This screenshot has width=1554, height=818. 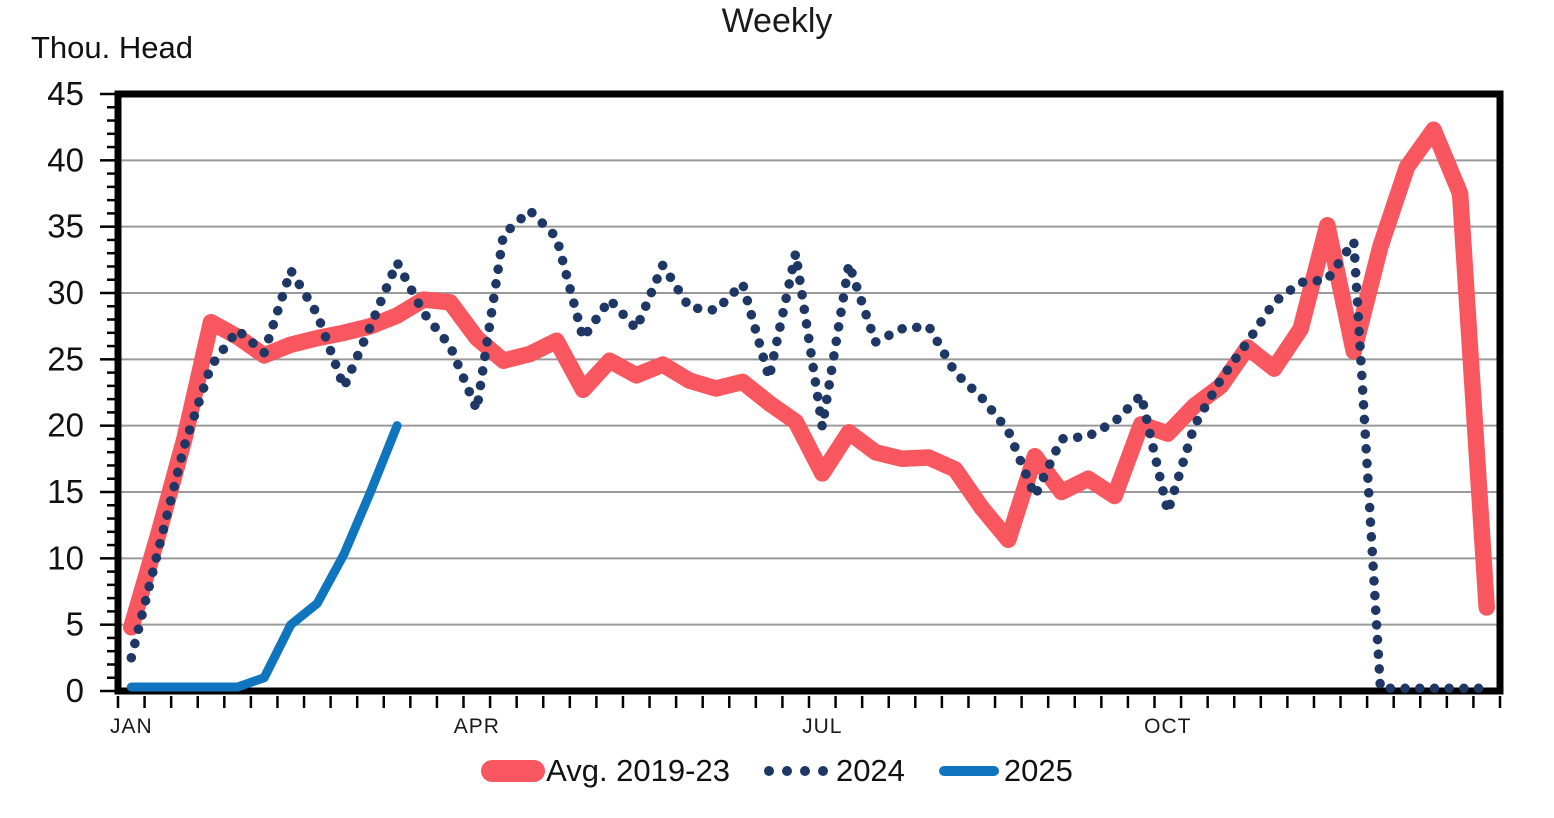 I want to click on legend-swatch-2025, so click(x=968, y=771).